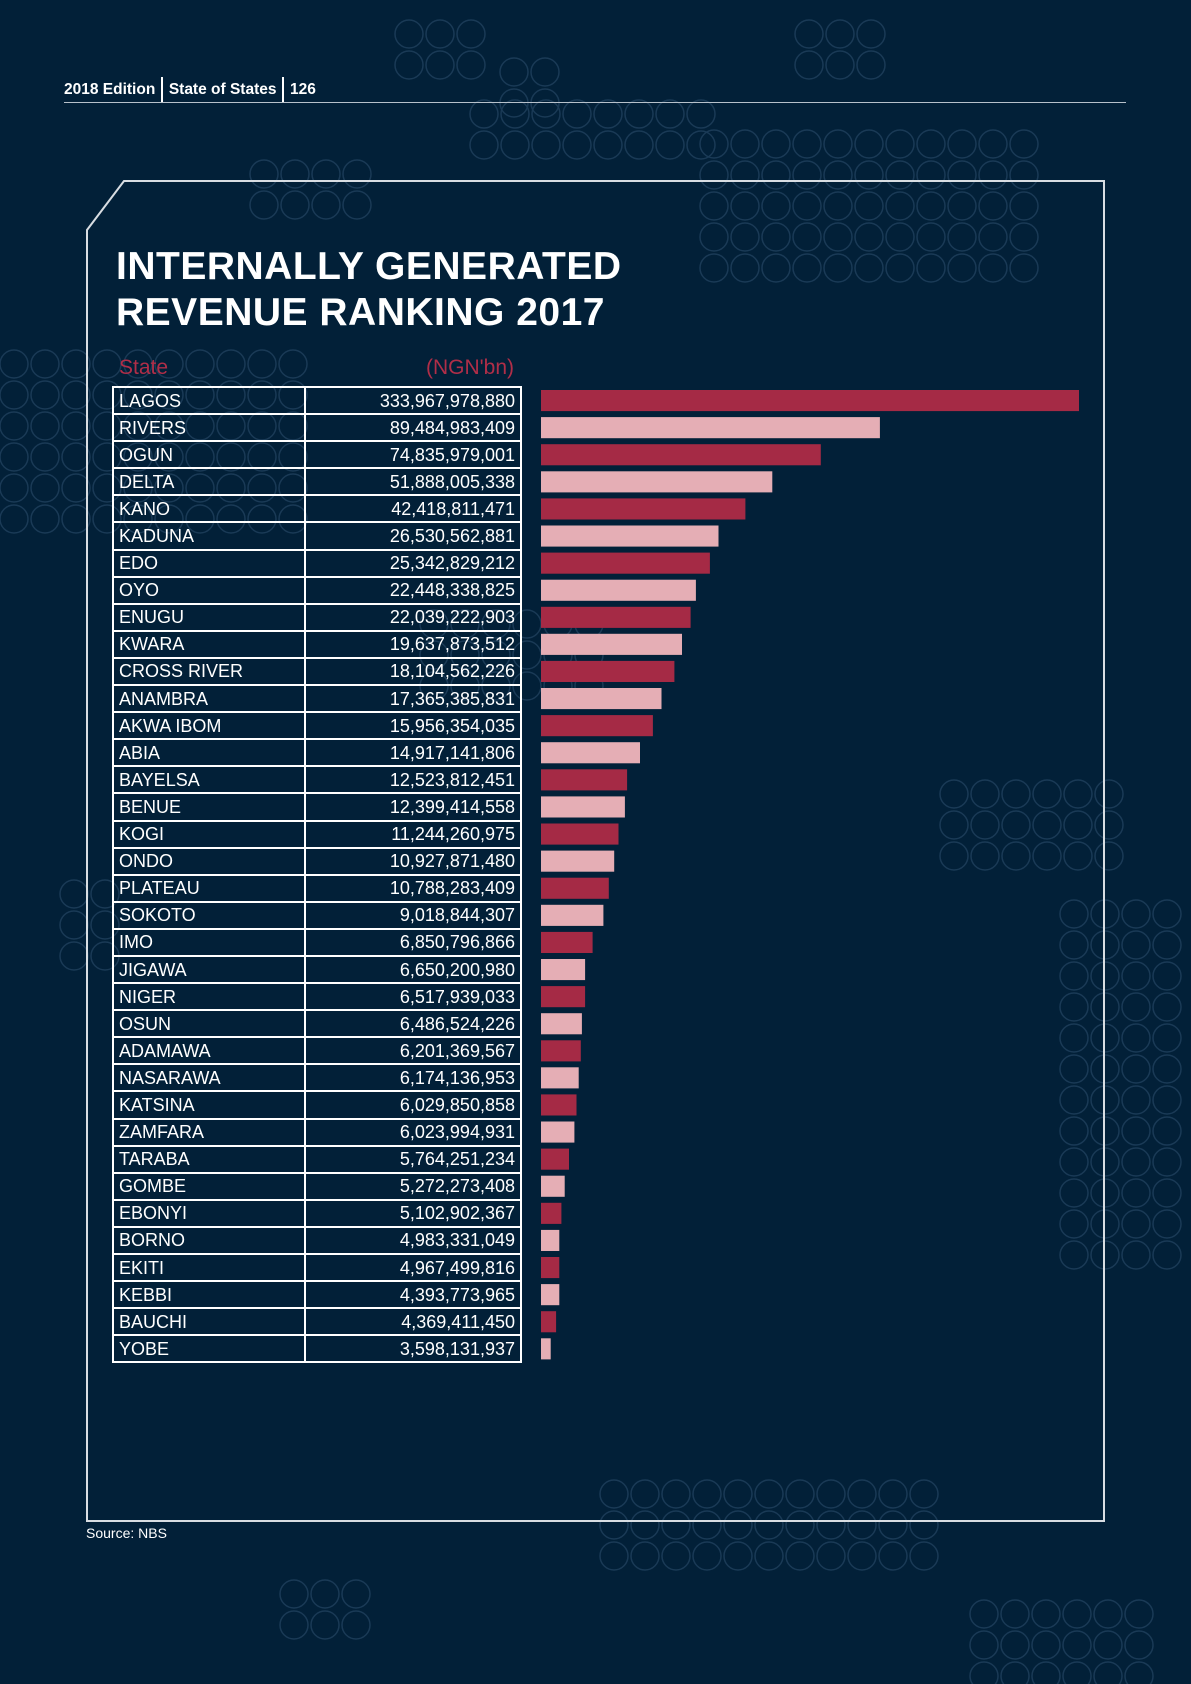 The height and width of the screenshot is (1684, 1191). I want to click on revenue-value: 12,523,812,451, so click(413, 780).